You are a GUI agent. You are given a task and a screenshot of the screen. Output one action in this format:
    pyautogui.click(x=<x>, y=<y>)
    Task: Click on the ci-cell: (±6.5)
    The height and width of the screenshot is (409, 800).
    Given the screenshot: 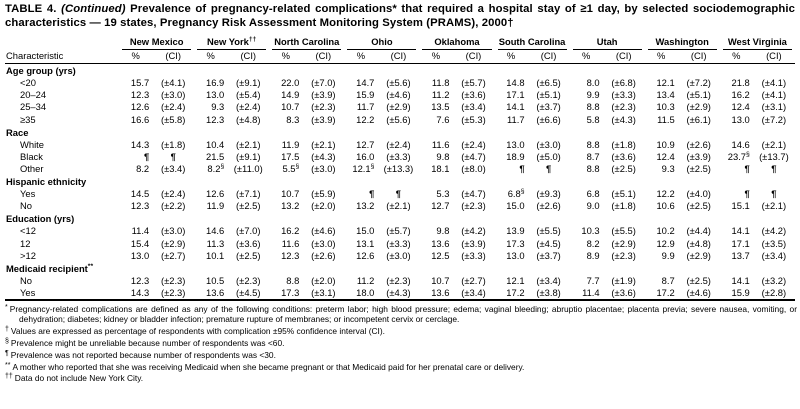 What is the action you would take?
    pyautogui.click(x=548, y=83)
    